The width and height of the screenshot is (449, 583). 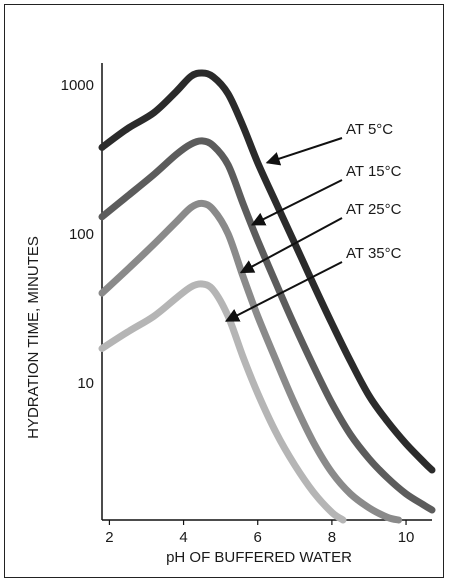 I want to click on y-tick-label: 1000, so click(x=77, y=85).